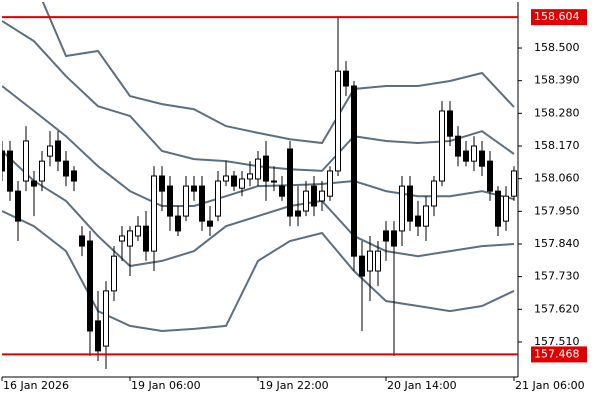  What do you see at coordinates (36, 385) in the screenshot?
I see `x-tick-label: 16 Jan 2026` at bounding box center [36, 385].